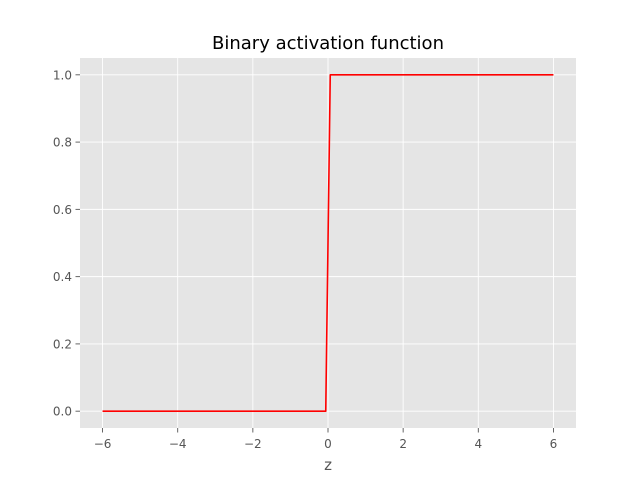 The width and height of the screenshot is (640, 484). Describe the element at coordinates (253, 444) in the screenshot. I see `x-tick-label: −2` at that location.